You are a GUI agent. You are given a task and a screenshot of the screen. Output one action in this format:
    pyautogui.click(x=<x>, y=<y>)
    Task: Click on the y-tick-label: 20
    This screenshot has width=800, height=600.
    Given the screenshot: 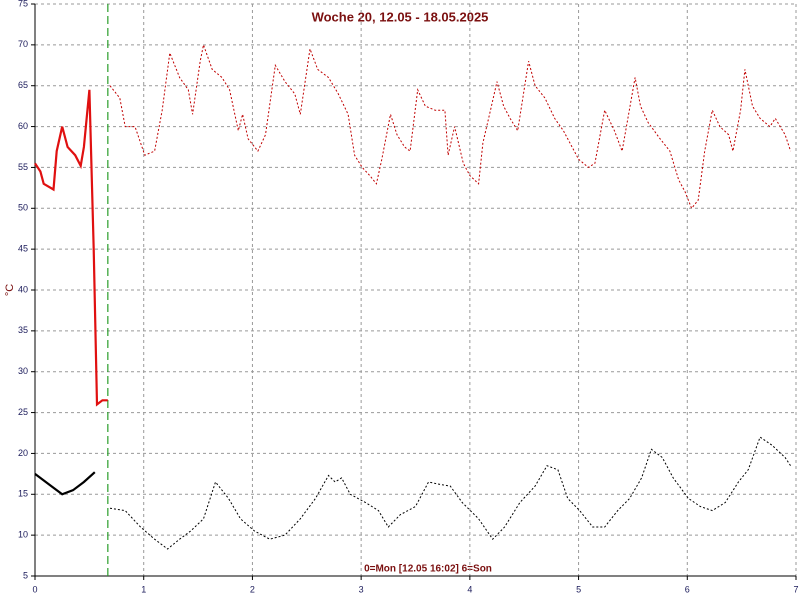 What is the action you would take?
    pyautogui.click(x=23, y=453)
    